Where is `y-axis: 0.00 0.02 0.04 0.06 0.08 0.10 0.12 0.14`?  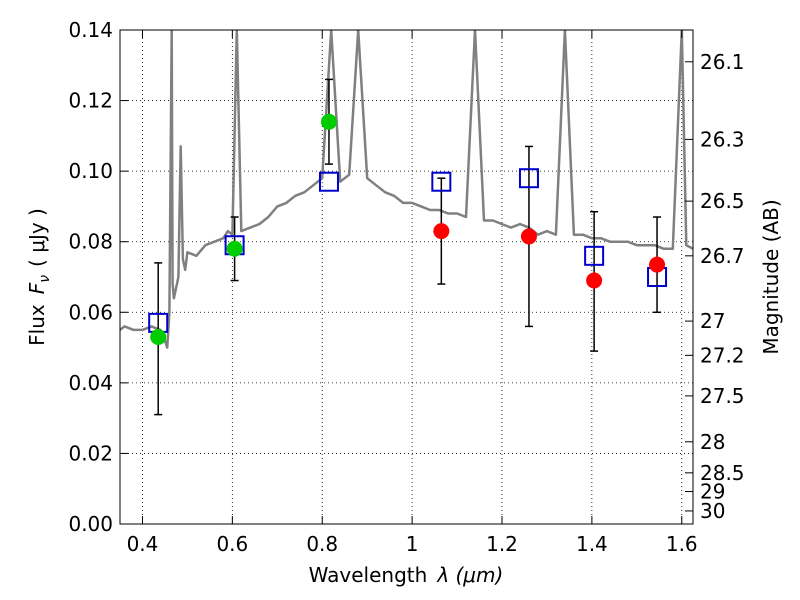
y-axis: 0.00 0.02 0.04 0.06 0.08 0.10 0.12 0.14 is located at coordinates (98, 277).